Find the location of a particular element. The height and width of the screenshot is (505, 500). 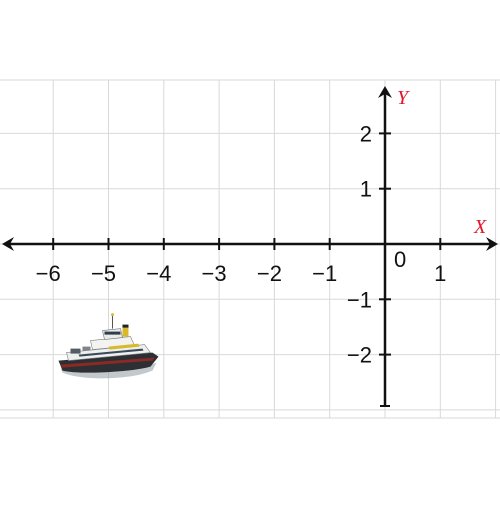

x-tick-label: −2 is located at coordinates (269, 273).